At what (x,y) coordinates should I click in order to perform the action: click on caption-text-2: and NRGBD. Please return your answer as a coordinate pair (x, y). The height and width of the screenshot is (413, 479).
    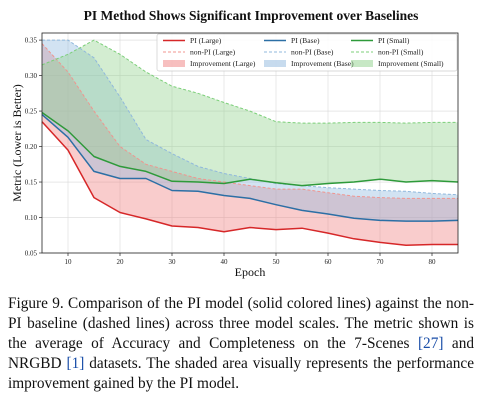
    Looking at the image, I should click on (241, 353).